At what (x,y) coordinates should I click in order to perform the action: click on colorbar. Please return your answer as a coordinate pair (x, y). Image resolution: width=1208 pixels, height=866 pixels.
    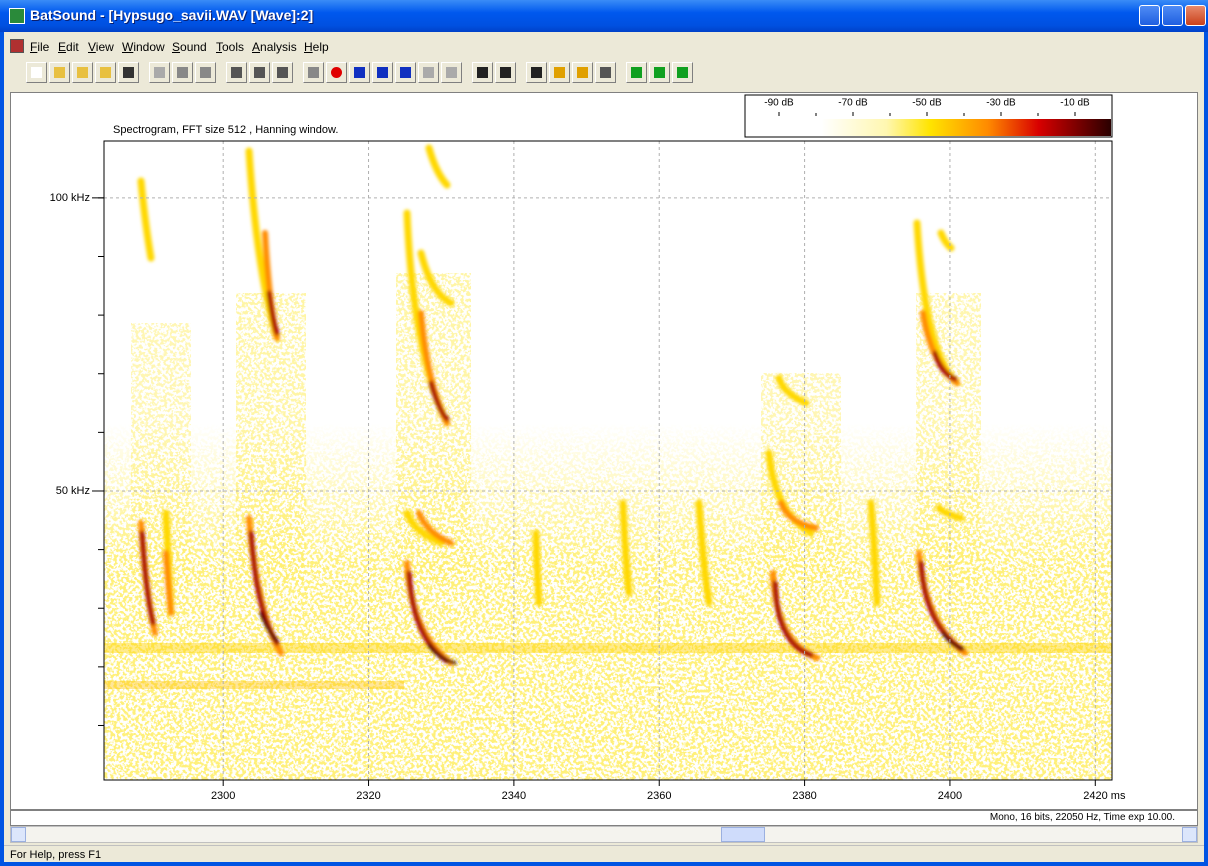
    Looking at the image, I should click on (930, 127).